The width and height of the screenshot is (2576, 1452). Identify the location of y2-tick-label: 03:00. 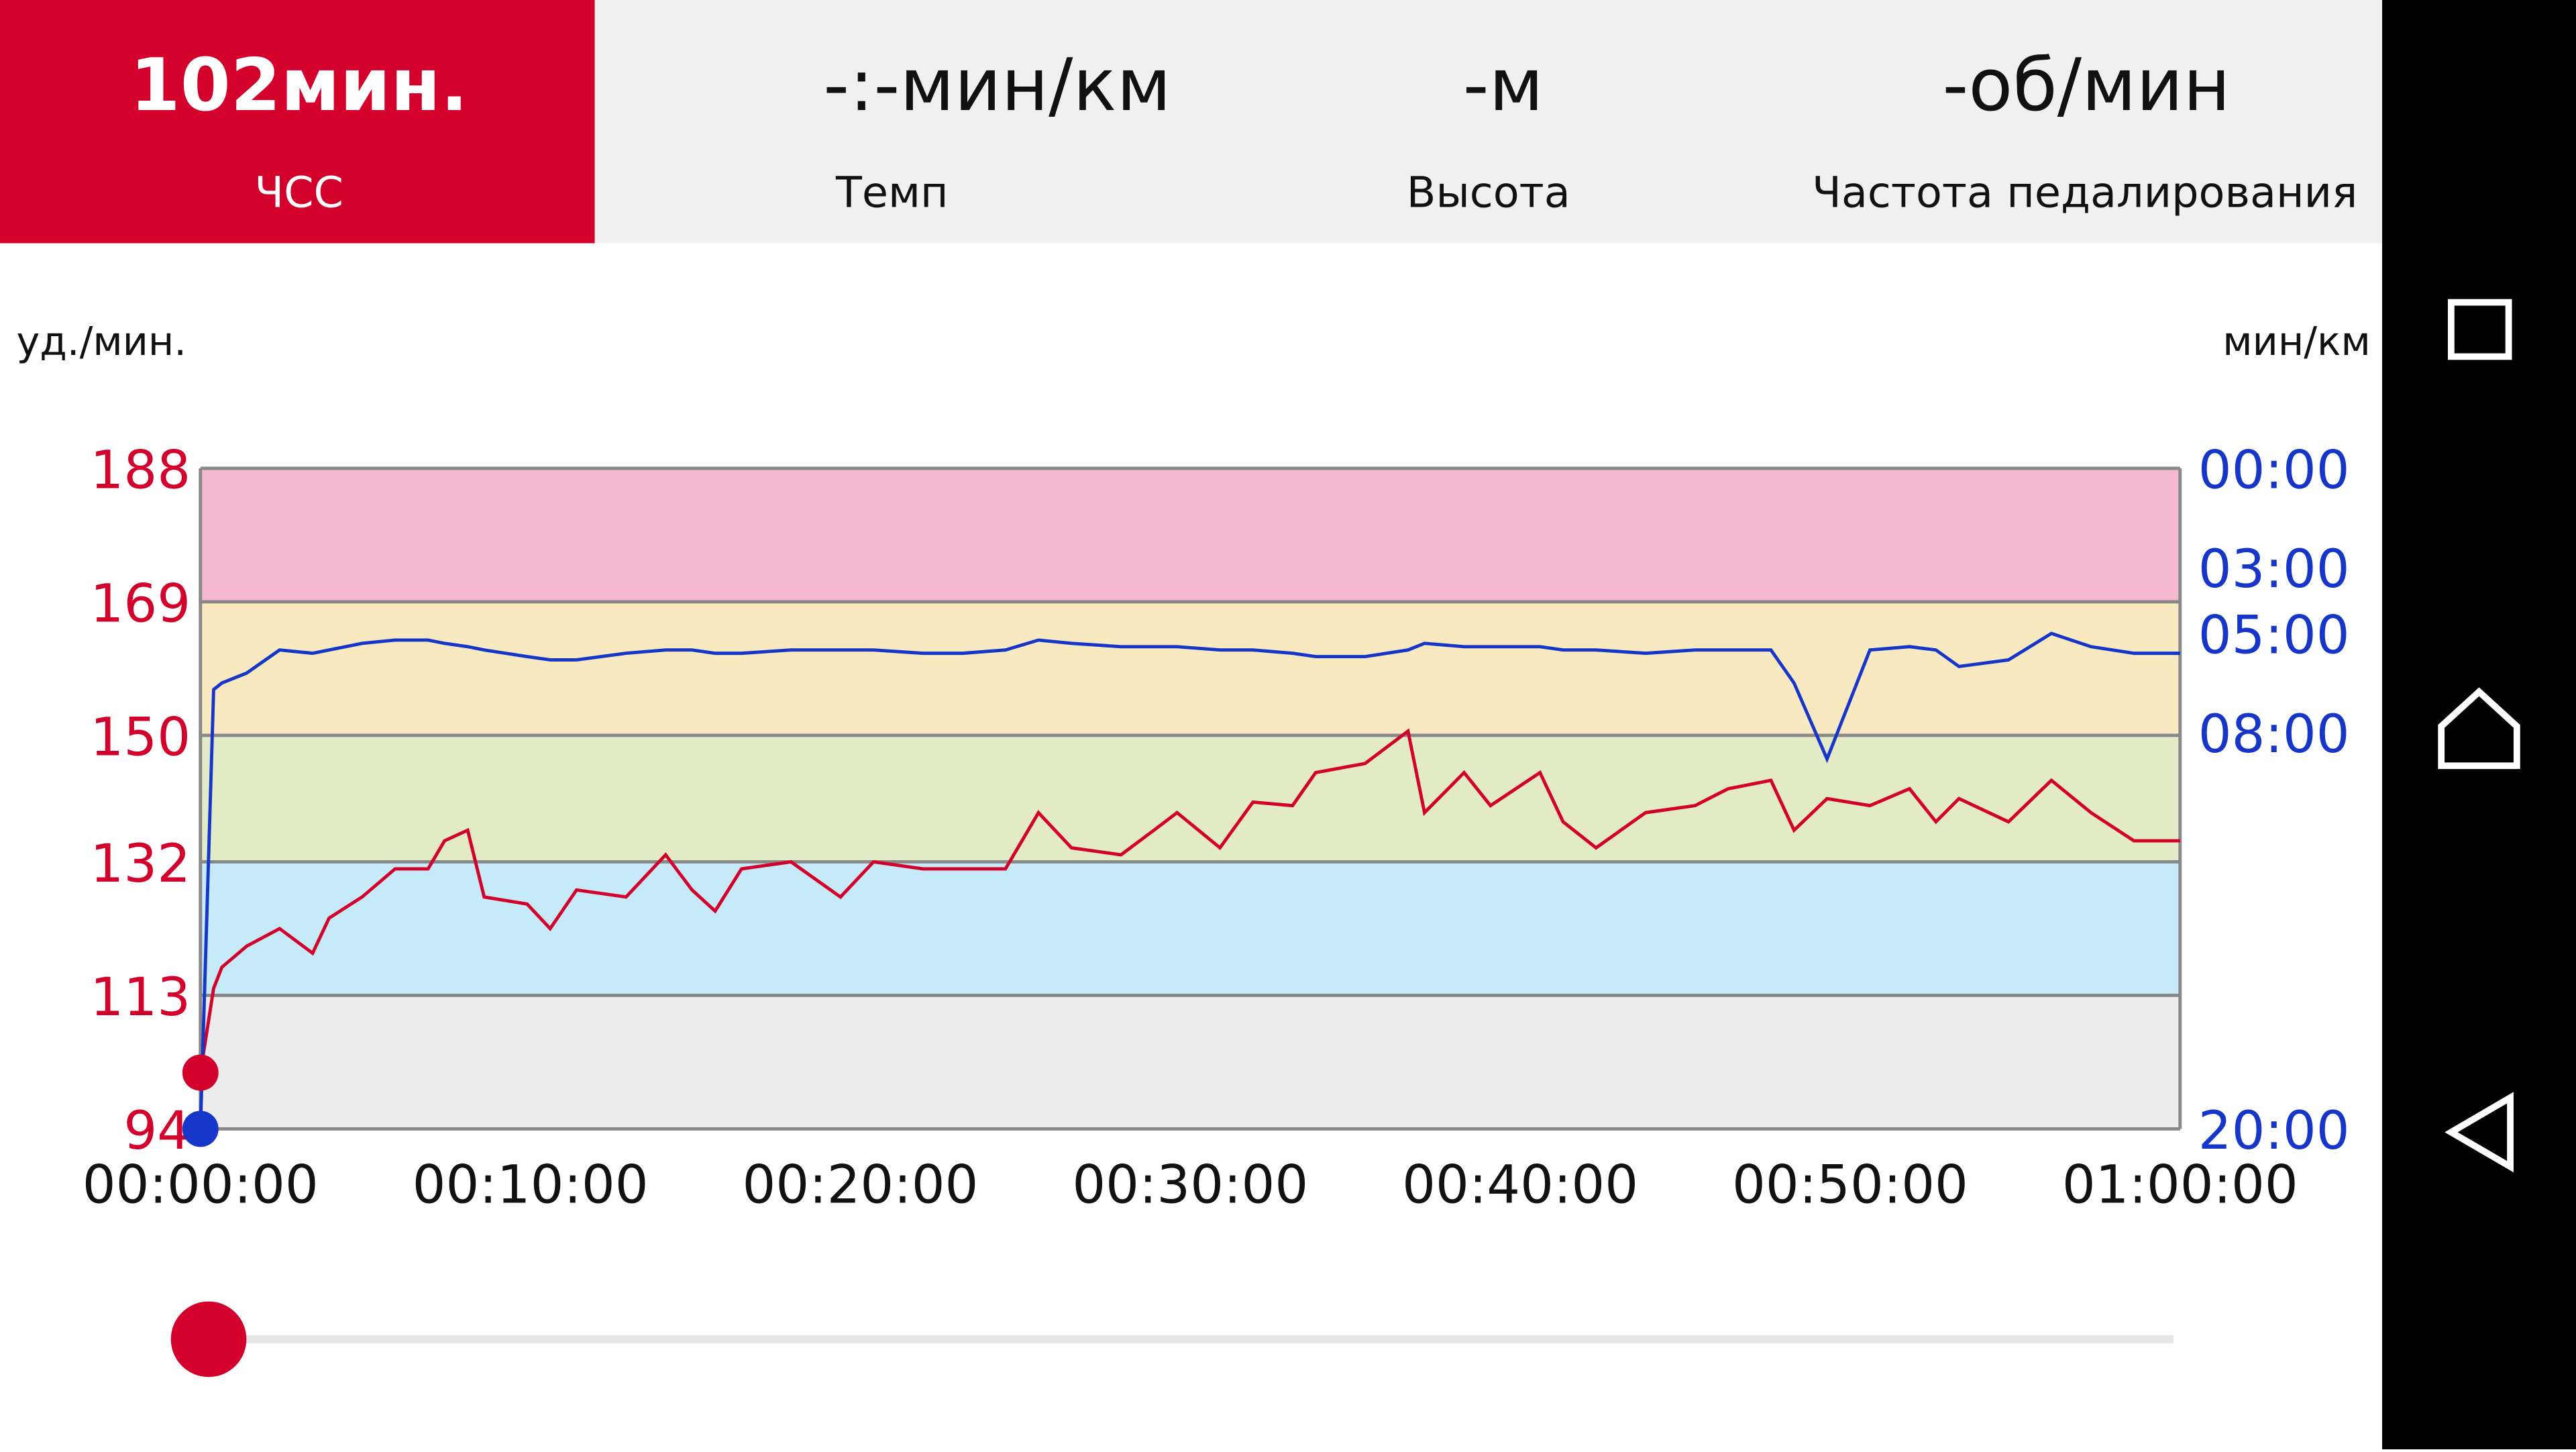
(2274, 570).